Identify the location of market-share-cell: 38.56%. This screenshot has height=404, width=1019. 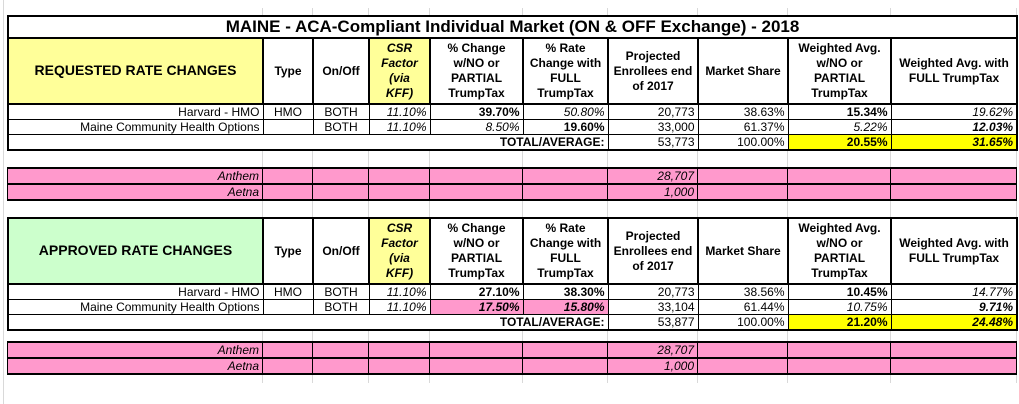
(743, 291).